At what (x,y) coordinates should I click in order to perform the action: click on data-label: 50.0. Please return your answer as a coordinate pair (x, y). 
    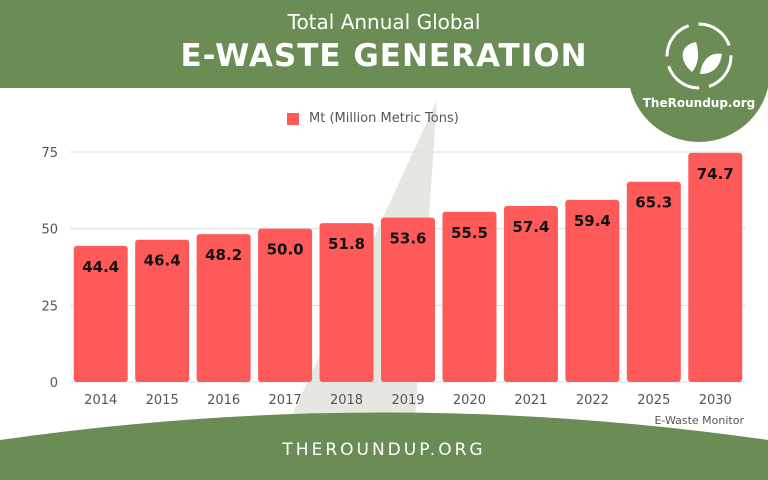
    Looking at the image, I should click on (285, 250).